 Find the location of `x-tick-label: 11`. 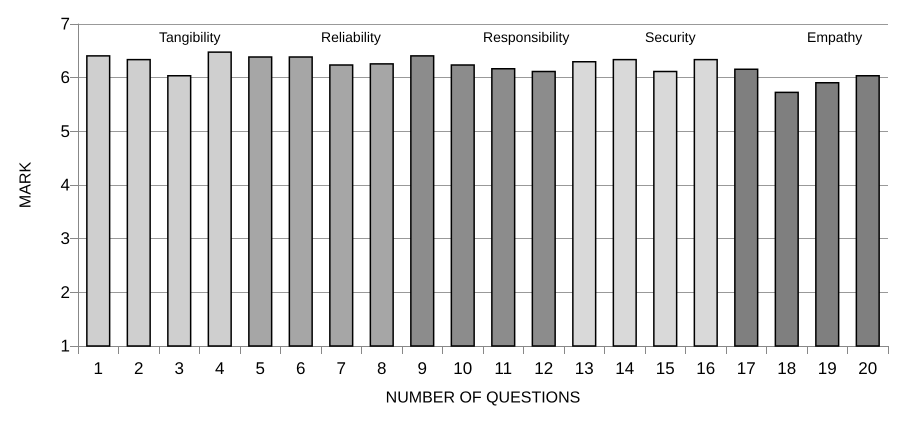

x-tick-label: 11 is located at coordinates (503, 368).